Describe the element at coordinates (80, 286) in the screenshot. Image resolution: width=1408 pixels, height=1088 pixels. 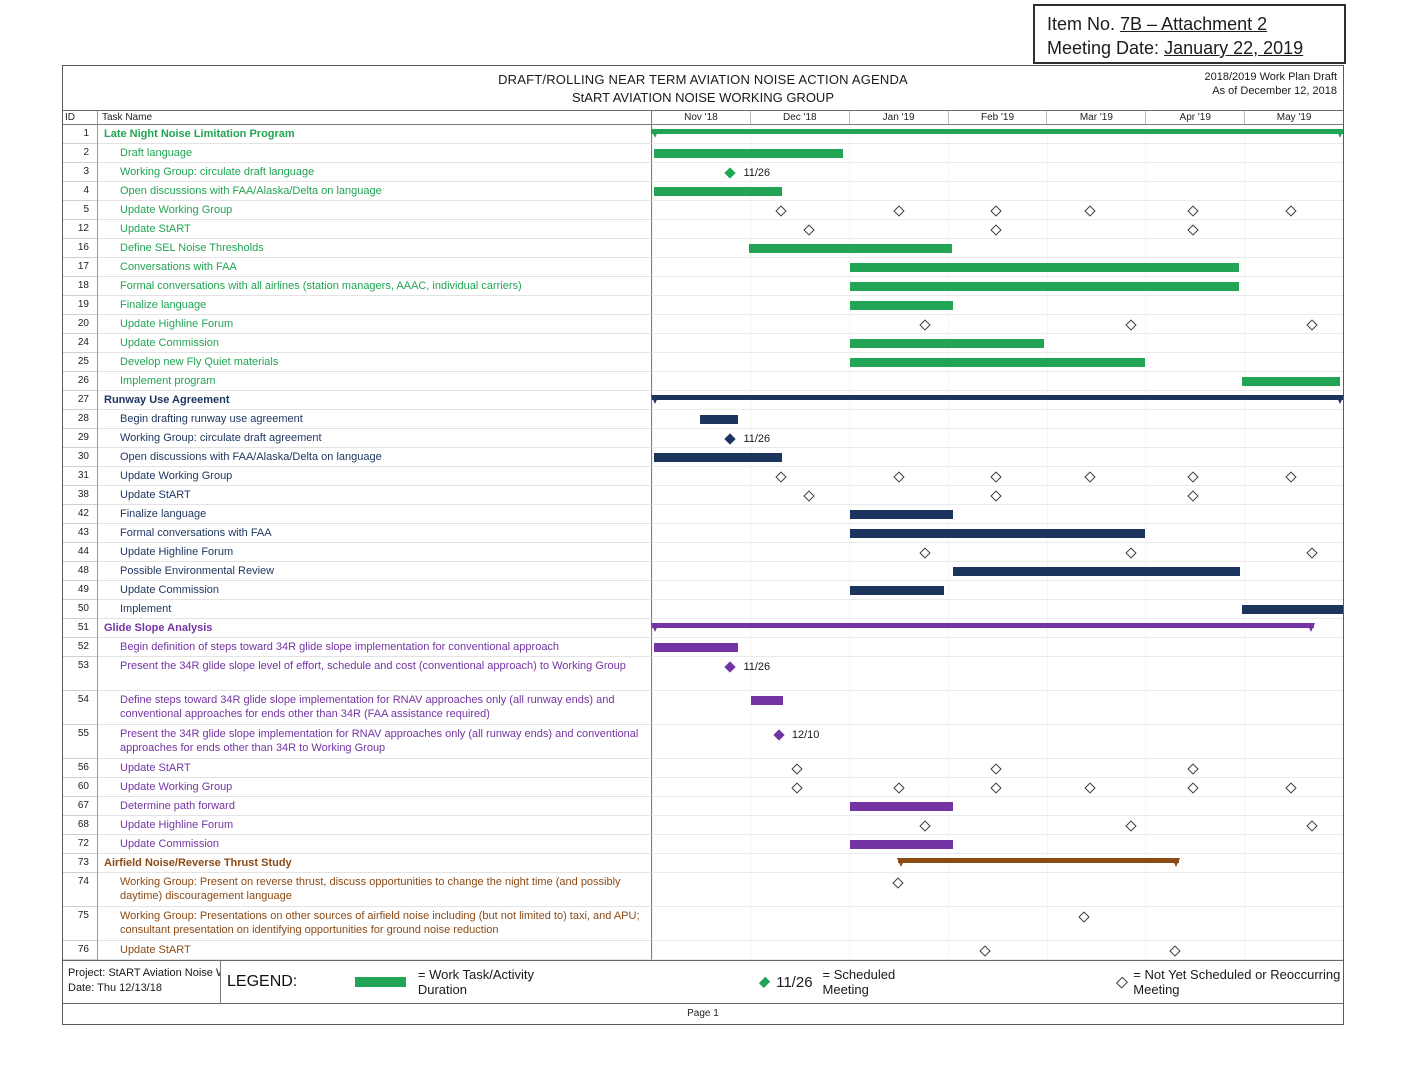
I see `task-id: 18` at that location.